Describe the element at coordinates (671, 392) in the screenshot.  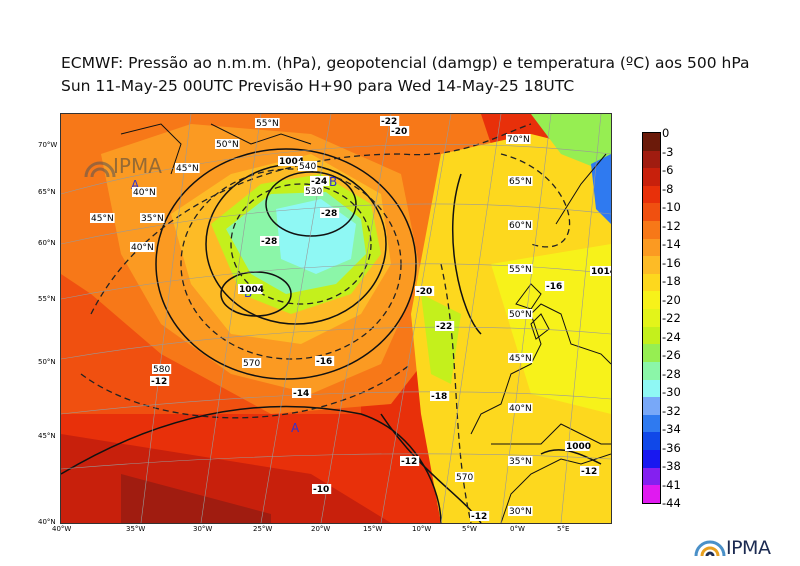
I see `colorbar-tick-label: -30` at that location.